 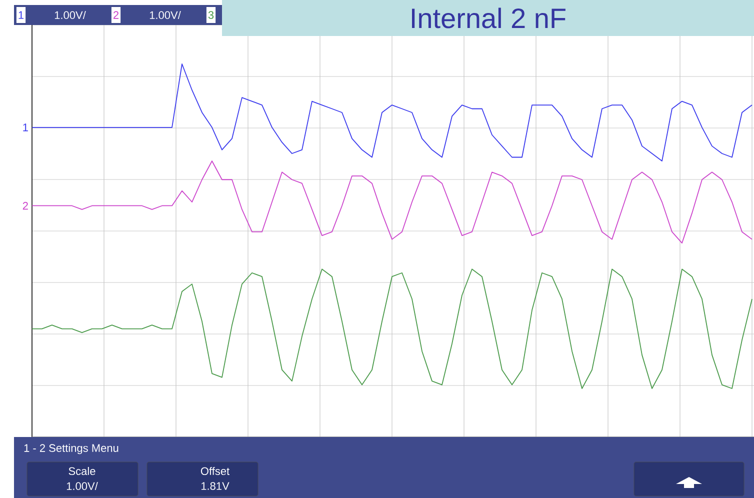 I want to click on text: 1 - 2 Settings Menu, so click(x=71, y=449).